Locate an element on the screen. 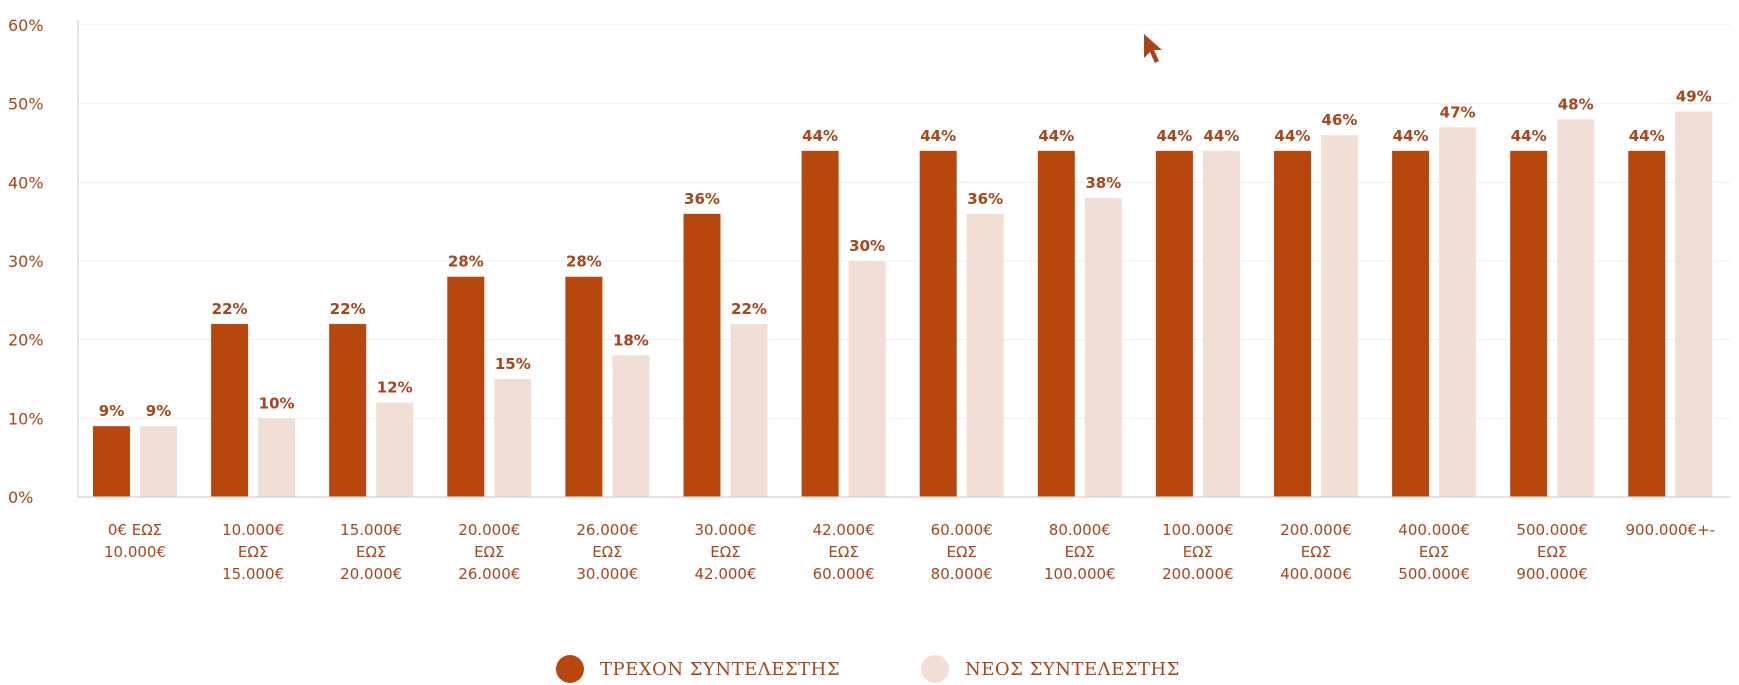  data-label-new-rate: 10% is located at coordinates (277, 403).